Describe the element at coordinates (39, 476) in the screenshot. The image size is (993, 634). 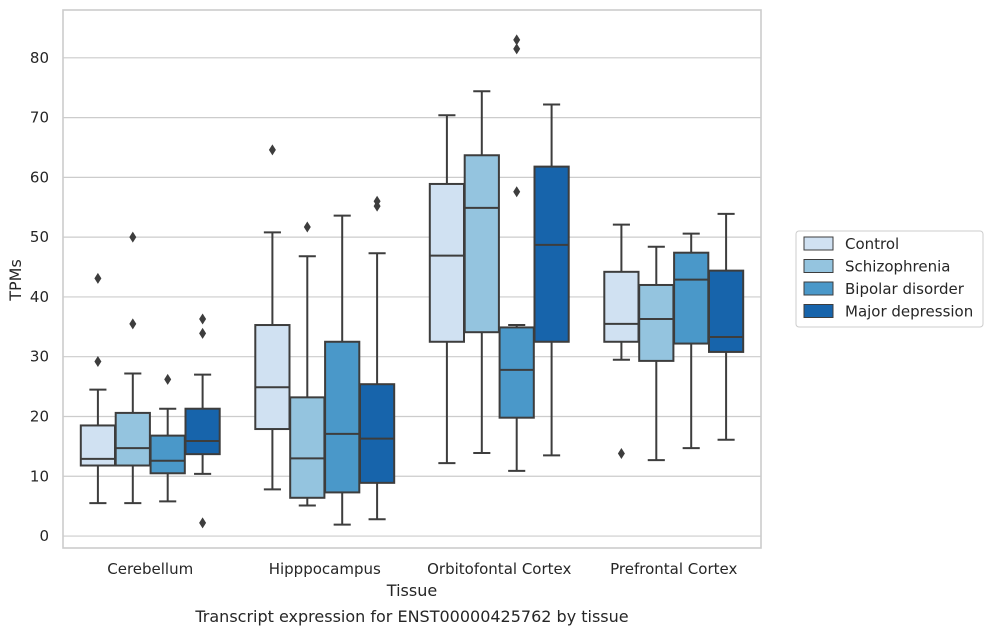
I see `y-tick-label: 10` at that location.